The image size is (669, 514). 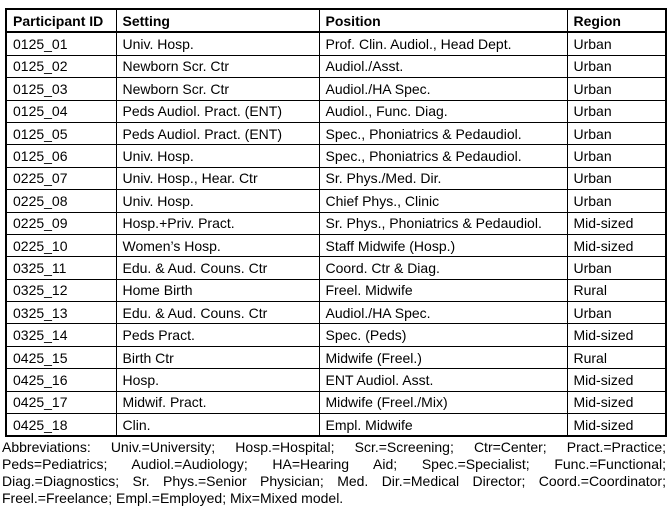 What do you see at coordinates (217, 245) in the screenshot?
I see `cell-setting: Women’s Hosp.` at bounding box center [217, 245].